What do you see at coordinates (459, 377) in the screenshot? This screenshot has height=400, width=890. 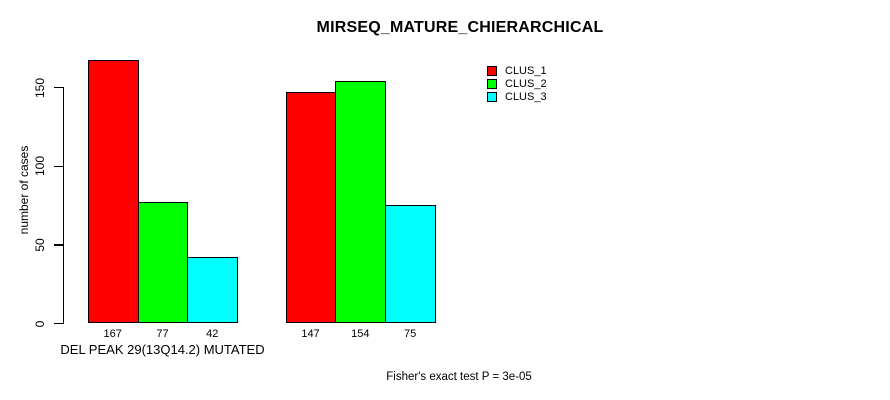 I see `footnote: Fisher's exact test P = 3e-05` at bounding box center [459, 377].